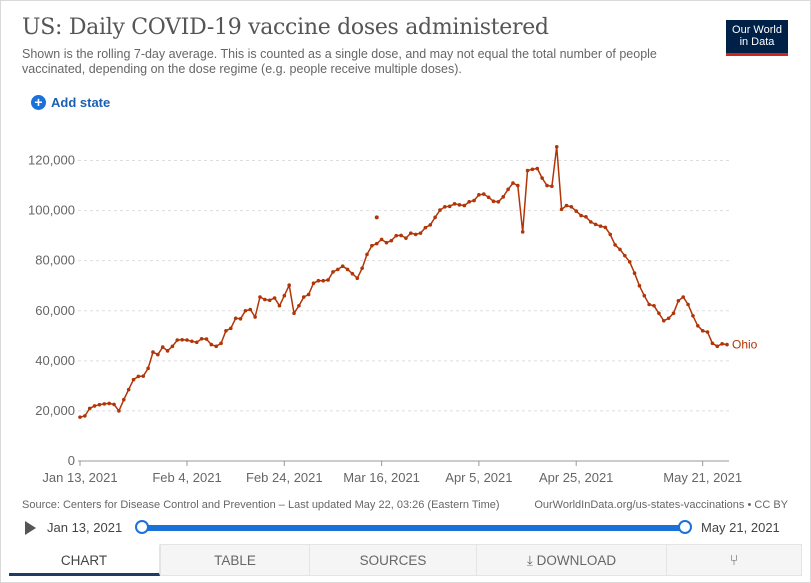  What do you see at coordinates (381, 477) in the screenshot?
I see `x-tick-label: Mar 16, 2021` at bounding box center [381, 477].